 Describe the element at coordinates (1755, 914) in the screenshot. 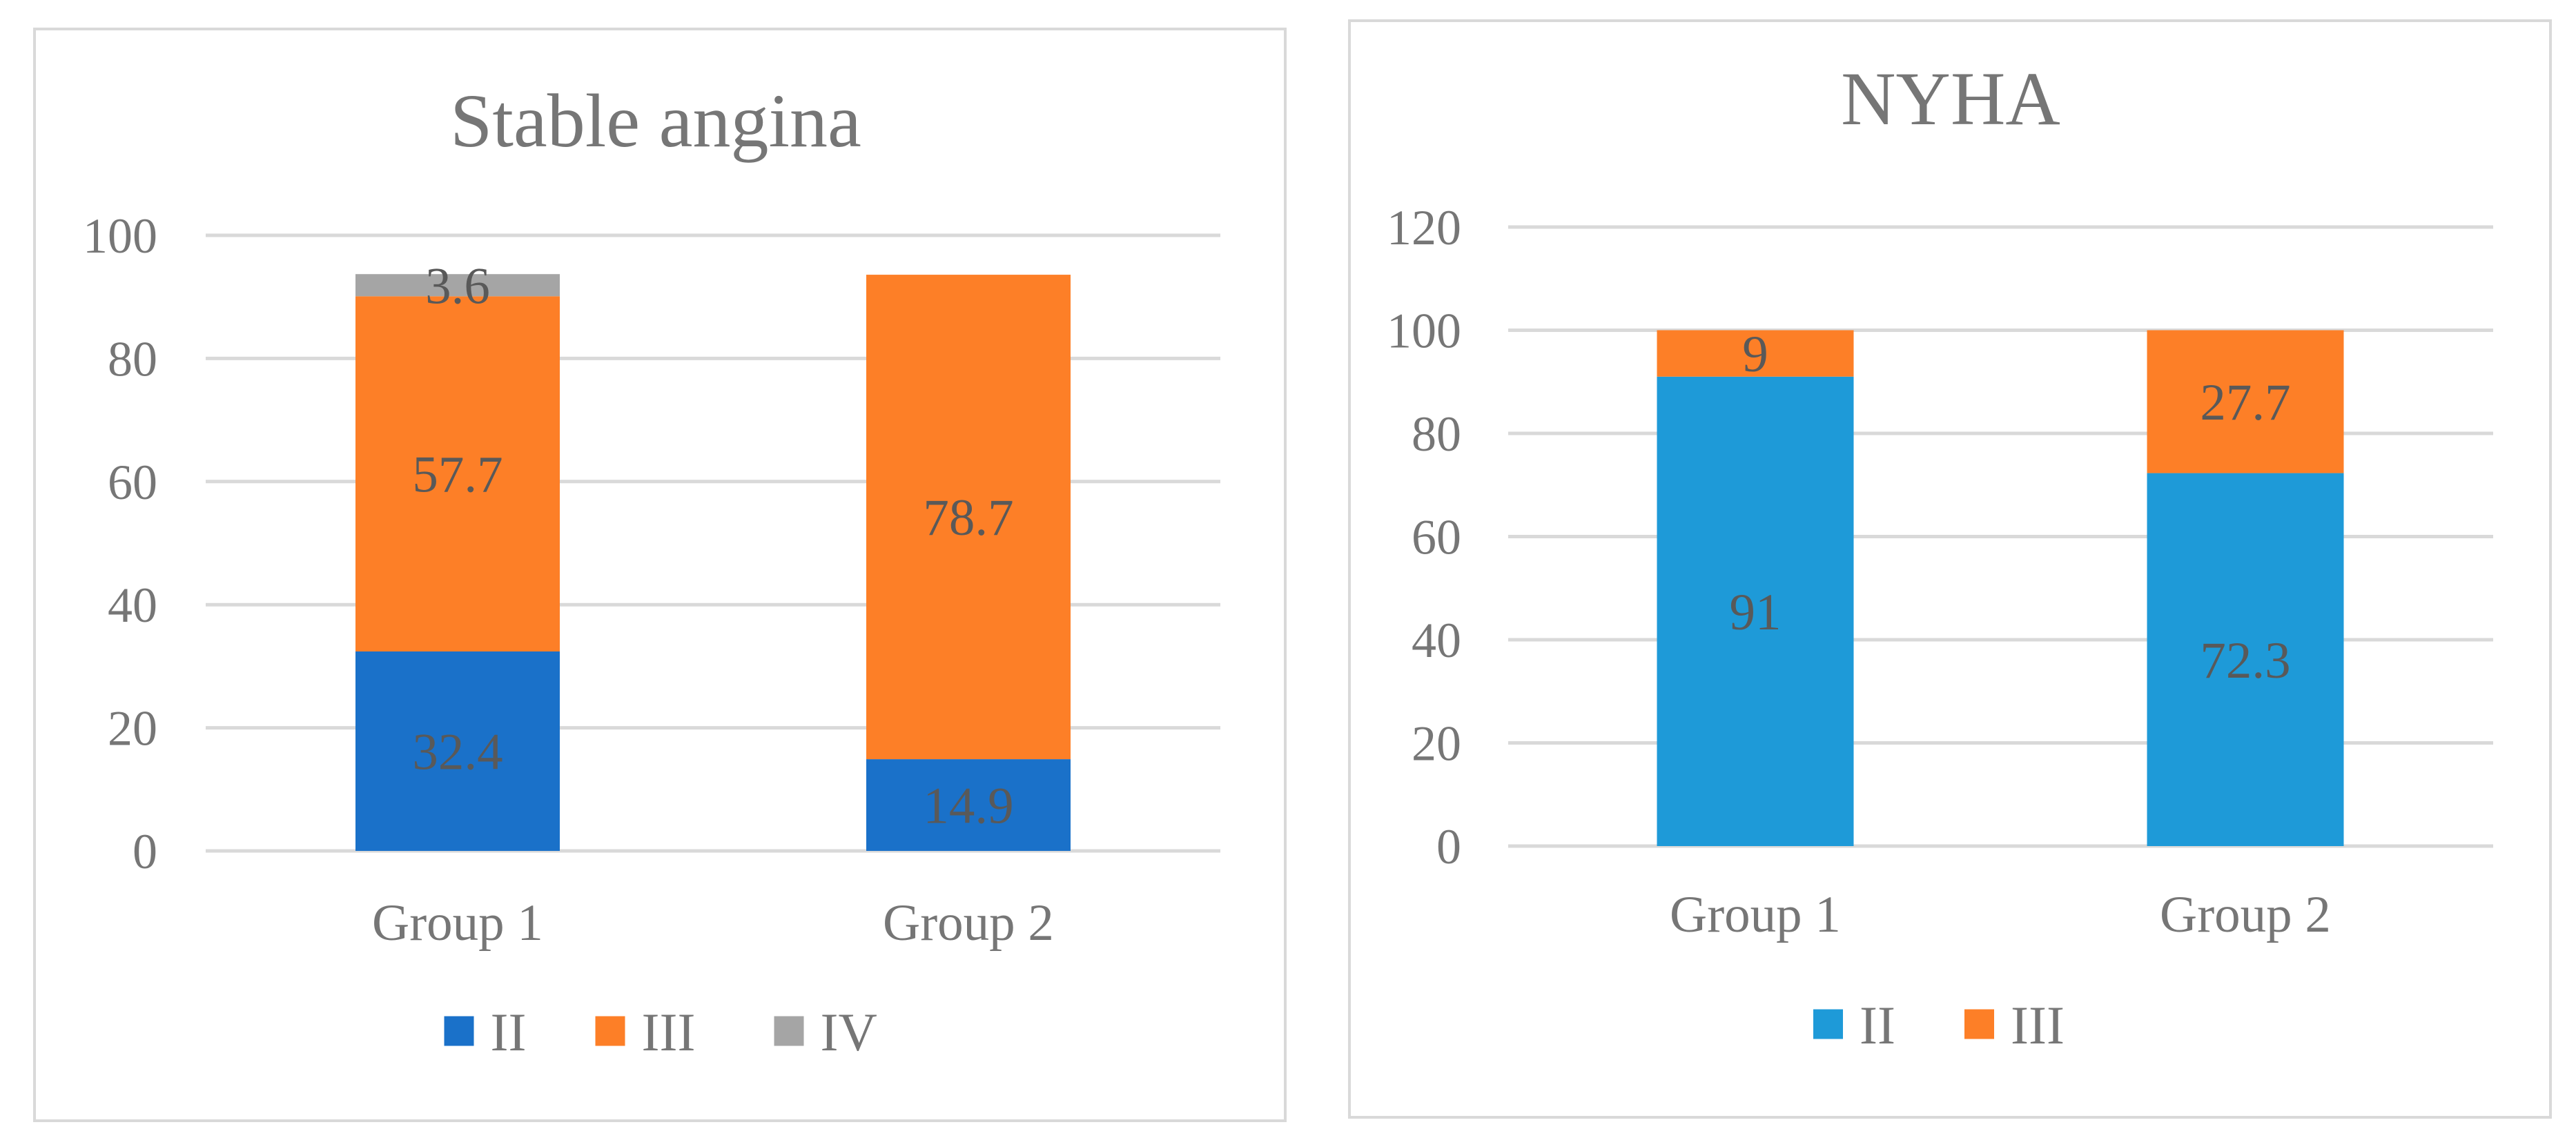

I see `nyha-x-category-label: Group 1` at that location.